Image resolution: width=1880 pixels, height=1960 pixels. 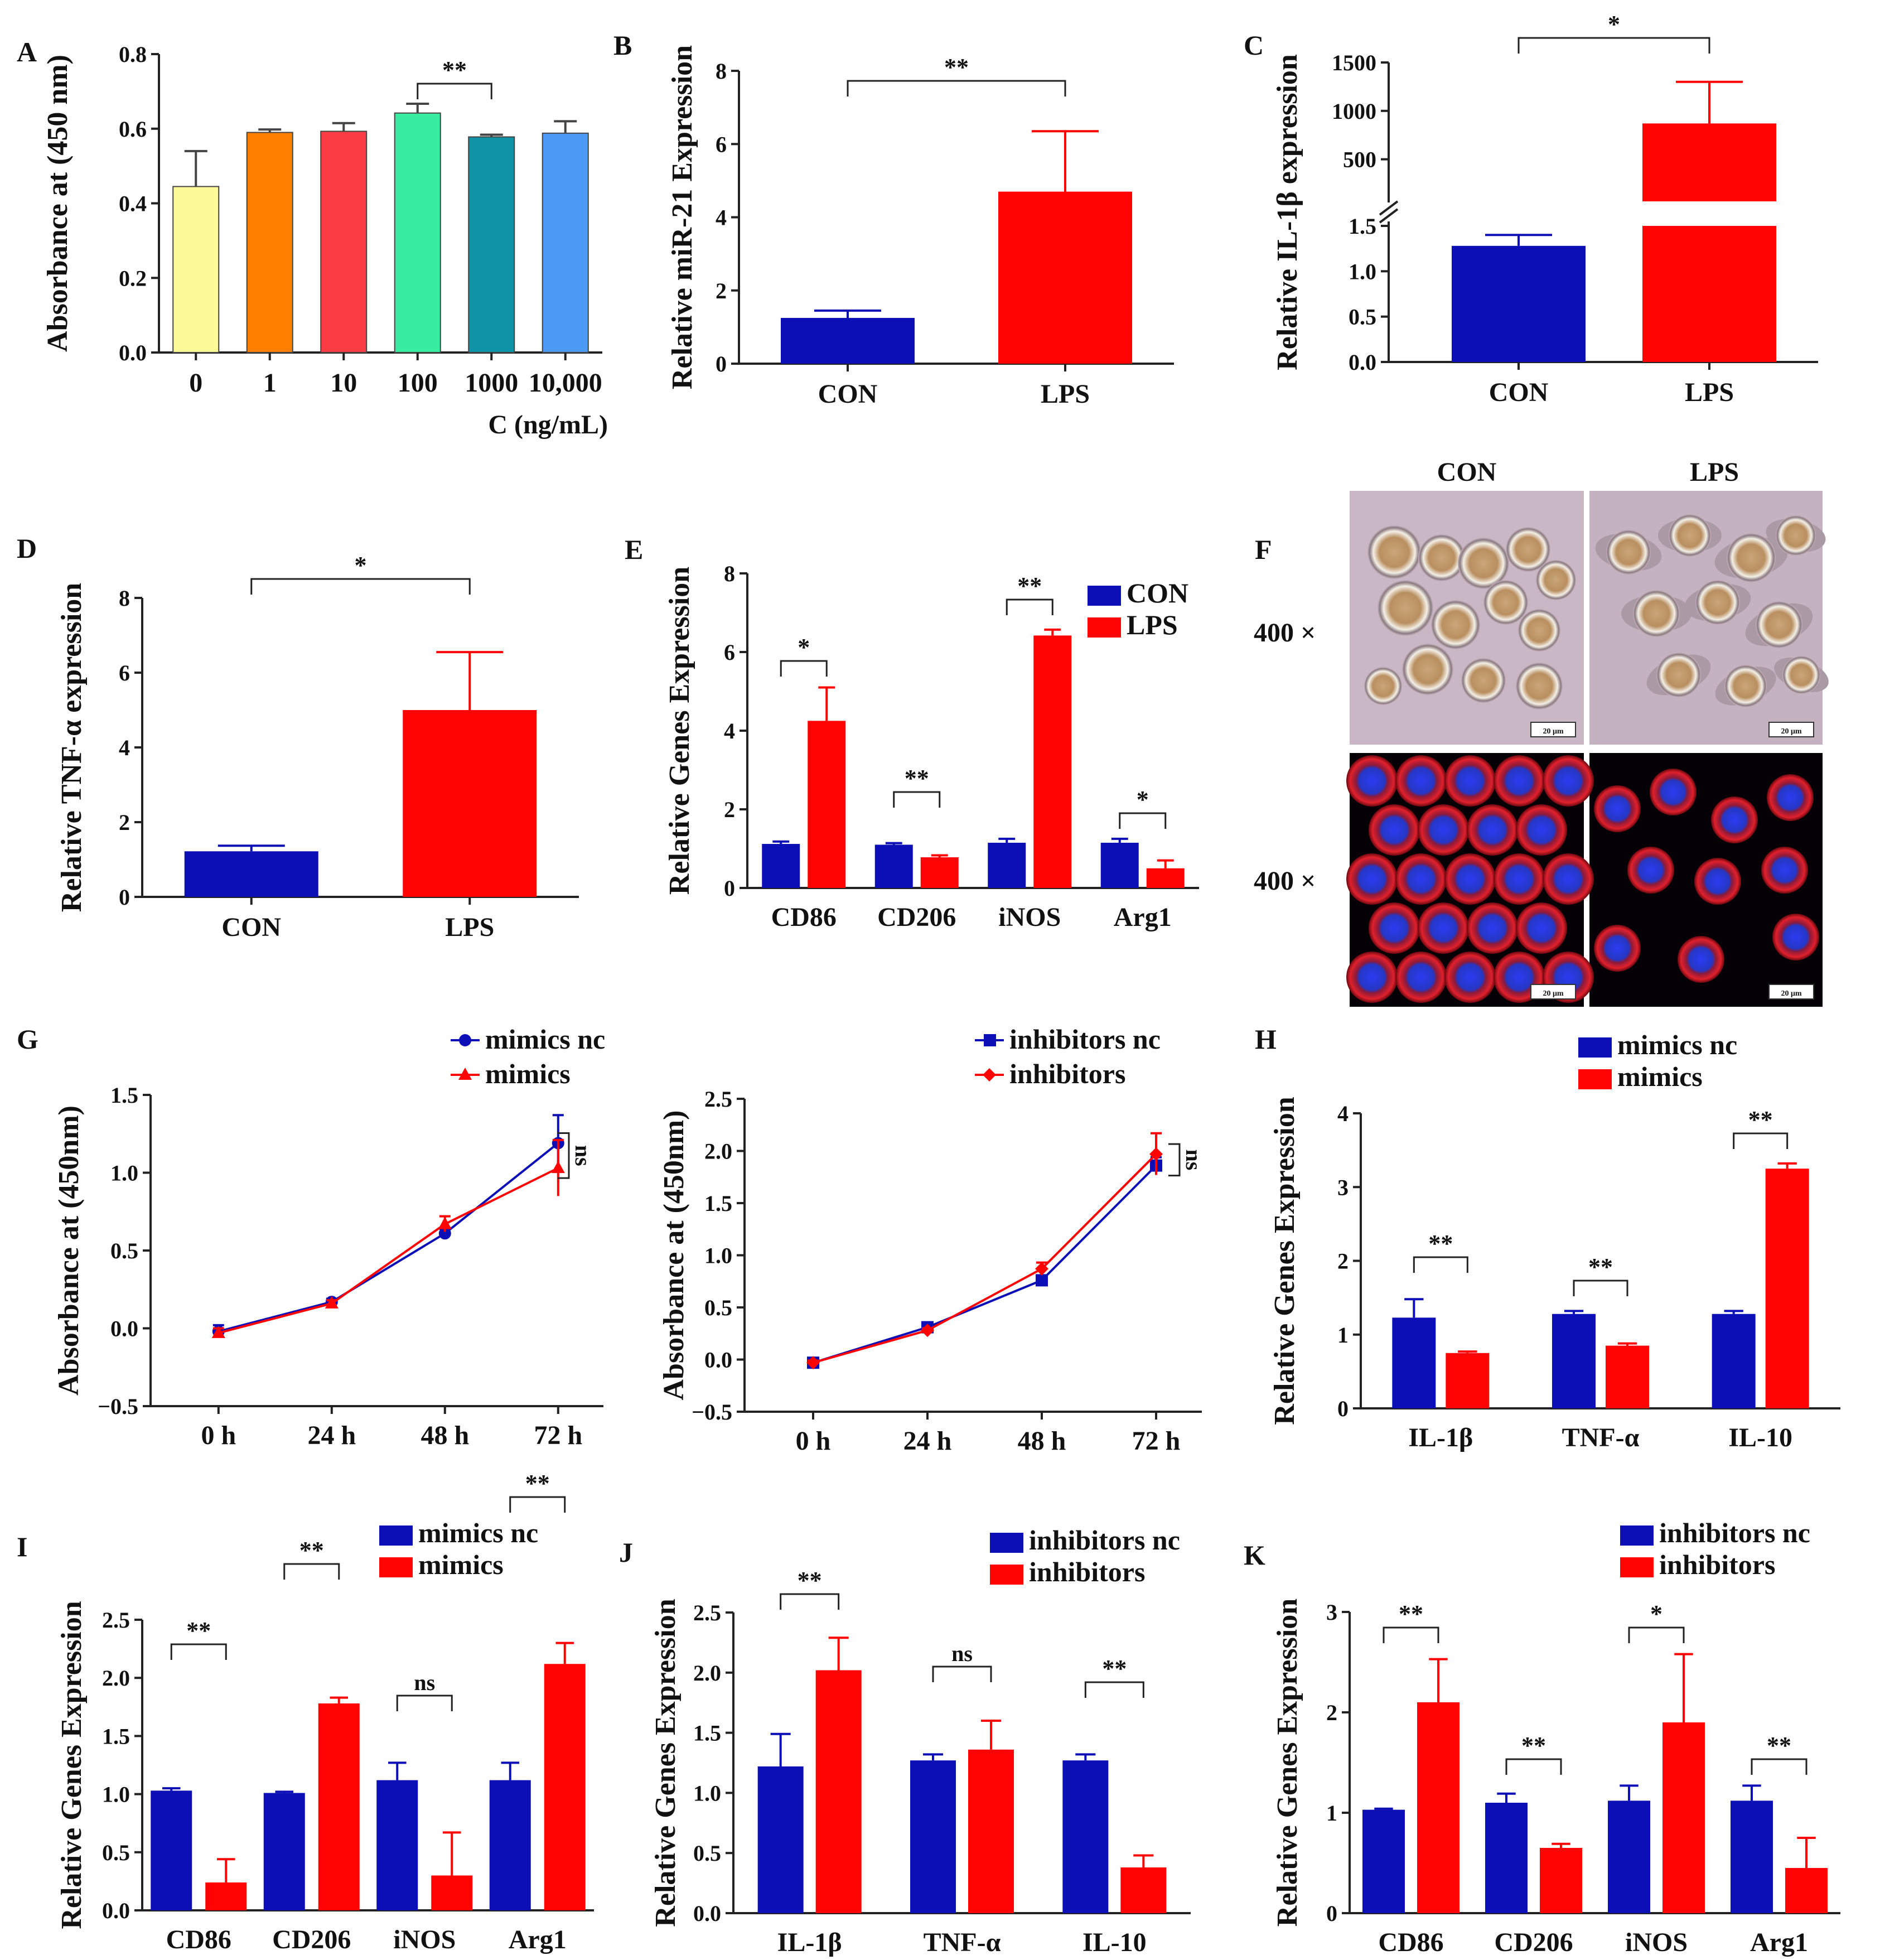 I want to click on y-axis-title: Relative TNF-α expression, so click(x=72, y=747).